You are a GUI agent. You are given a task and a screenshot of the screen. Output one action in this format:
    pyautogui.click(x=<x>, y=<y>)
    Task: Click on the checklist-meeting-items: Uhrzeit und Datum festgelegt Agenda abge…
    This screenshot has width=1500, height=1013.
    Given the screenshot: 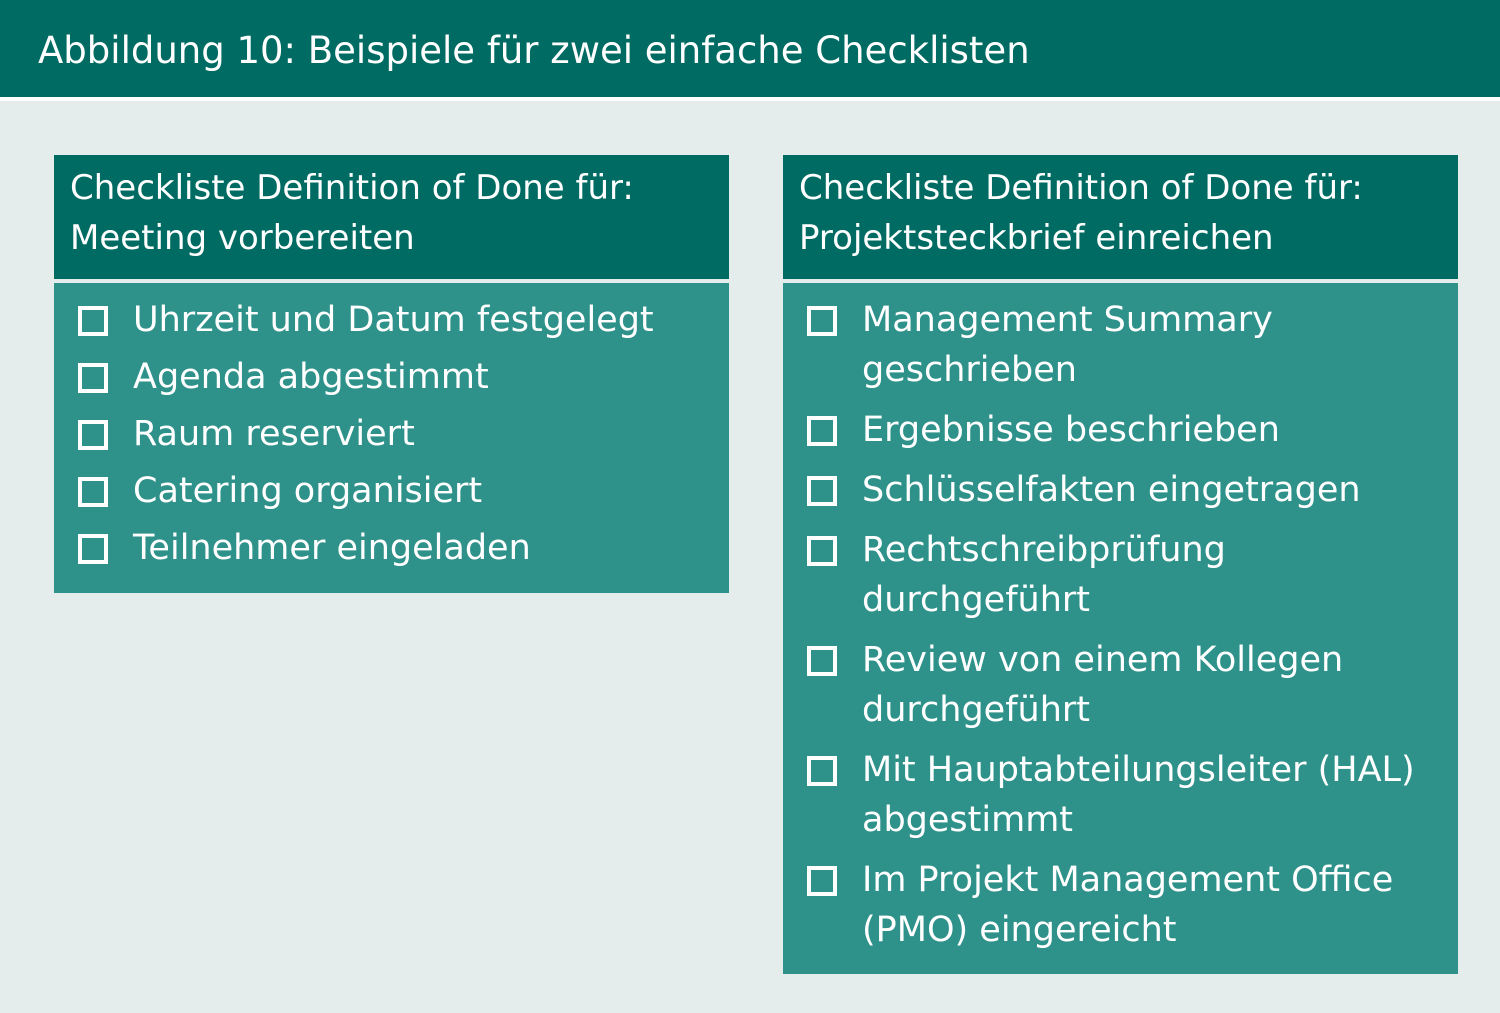 What is the action you would take?
    pyautogui.click(x=391, y=438)
    